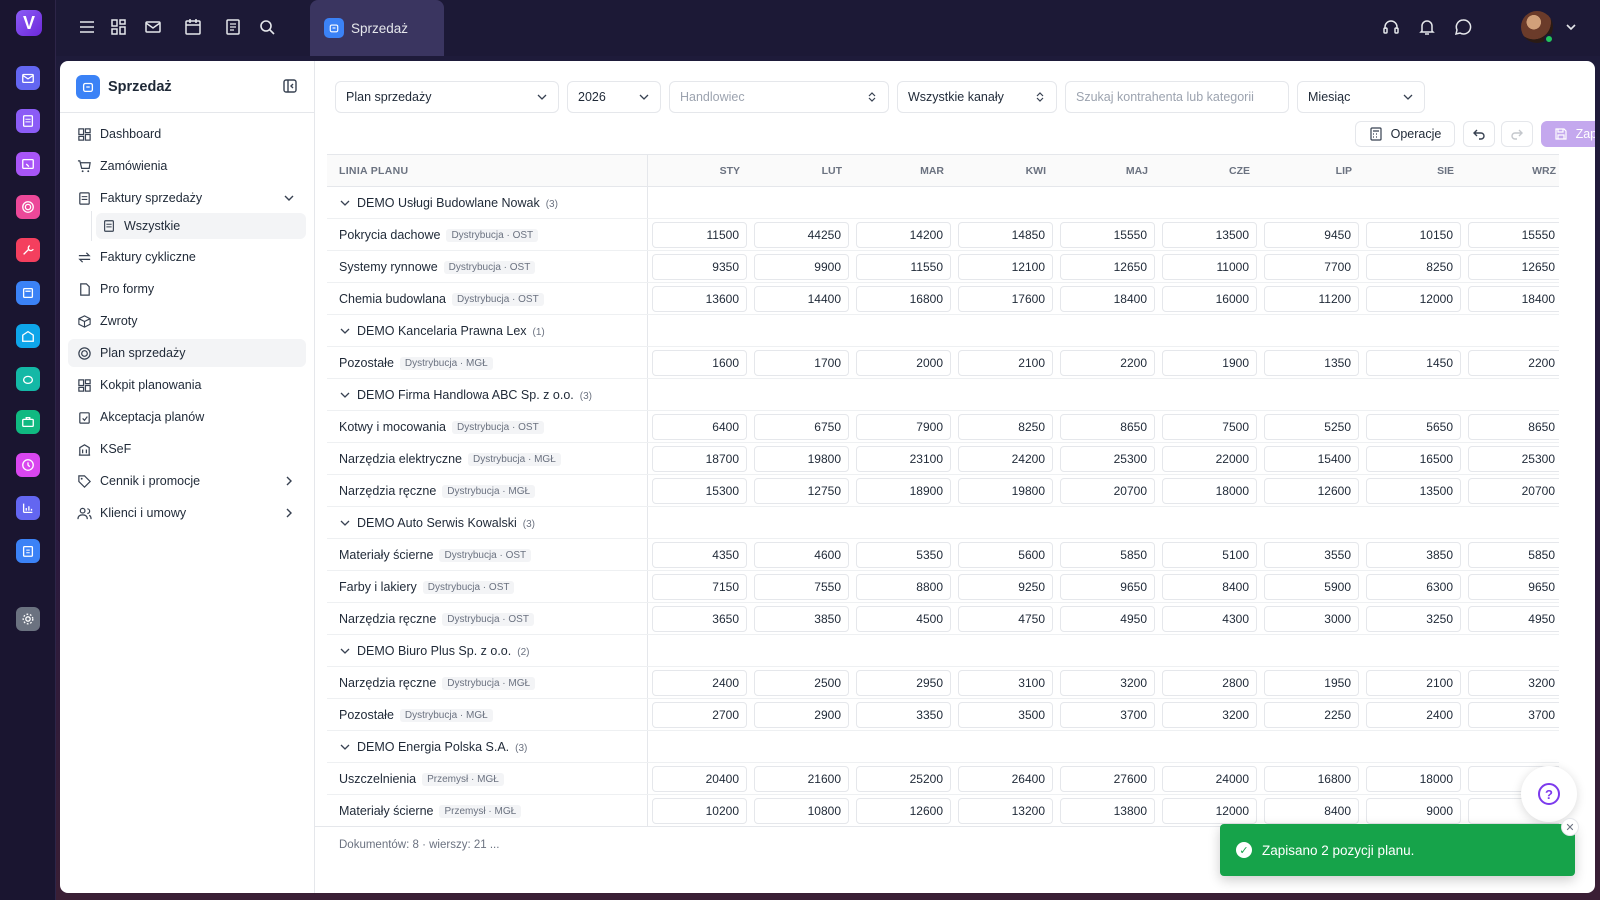 The image size is (1600, 900). What do you see at coordinates (943, 651) in the screenshot?
I see `group-row: DEMO Biuro Plus Sp. z o.o. (2)` at bounding box center [943, 651].